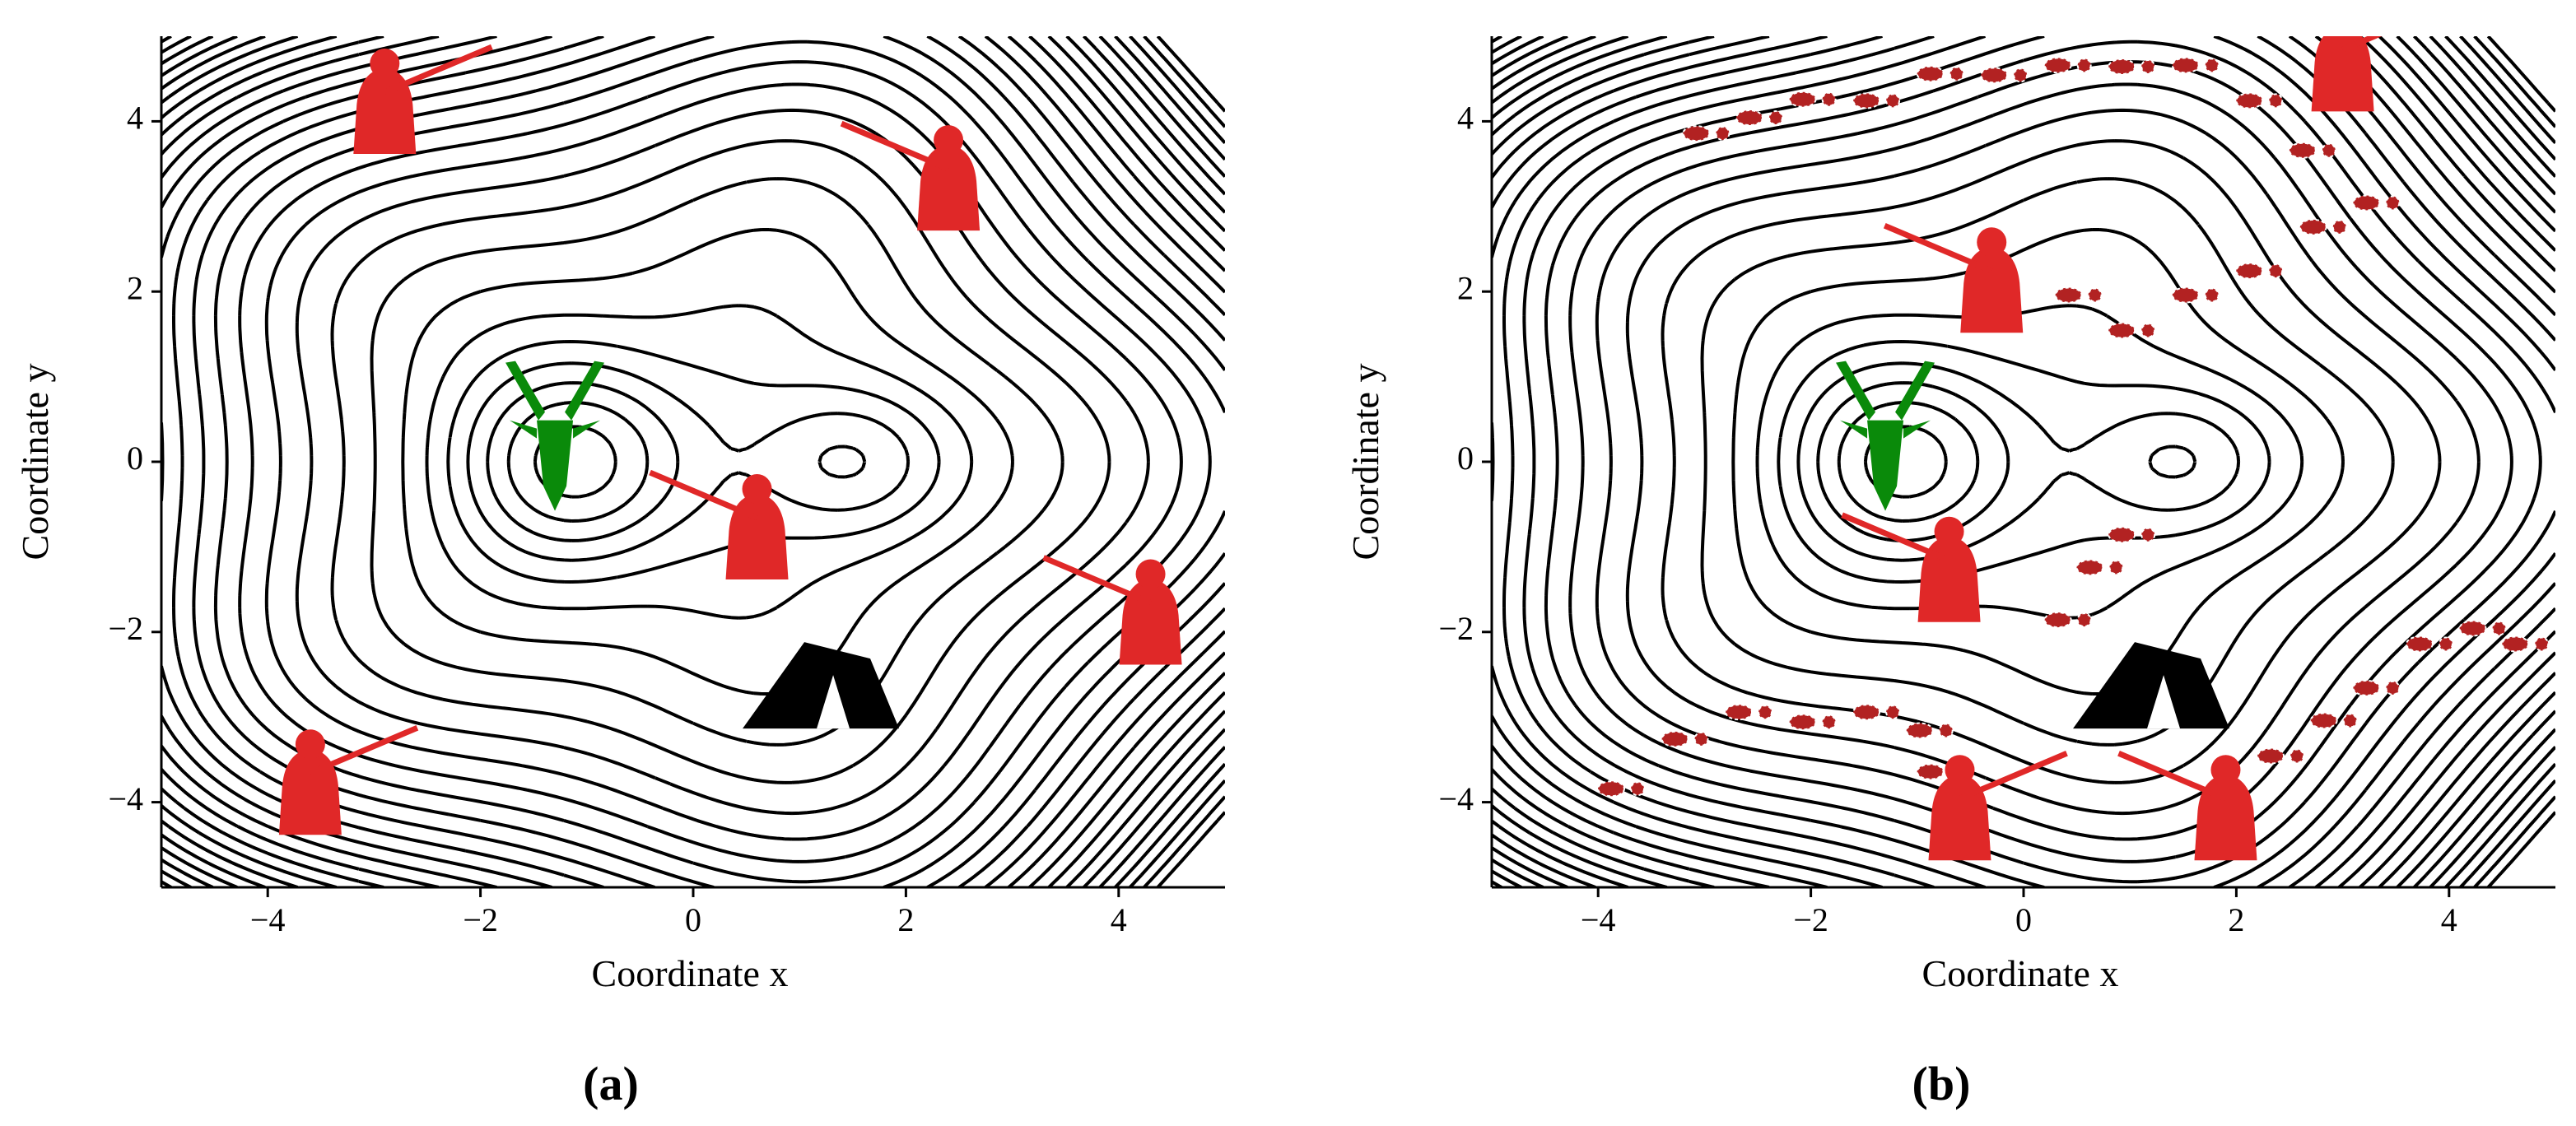  I want to click on y-tick-label: 2, so click(135, 287).